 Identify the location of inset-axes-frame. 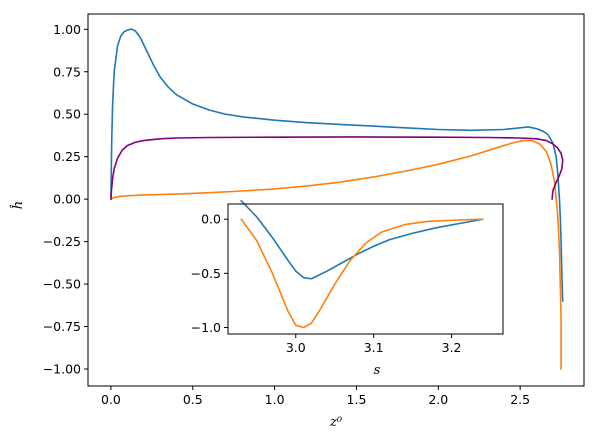
(365, 269).